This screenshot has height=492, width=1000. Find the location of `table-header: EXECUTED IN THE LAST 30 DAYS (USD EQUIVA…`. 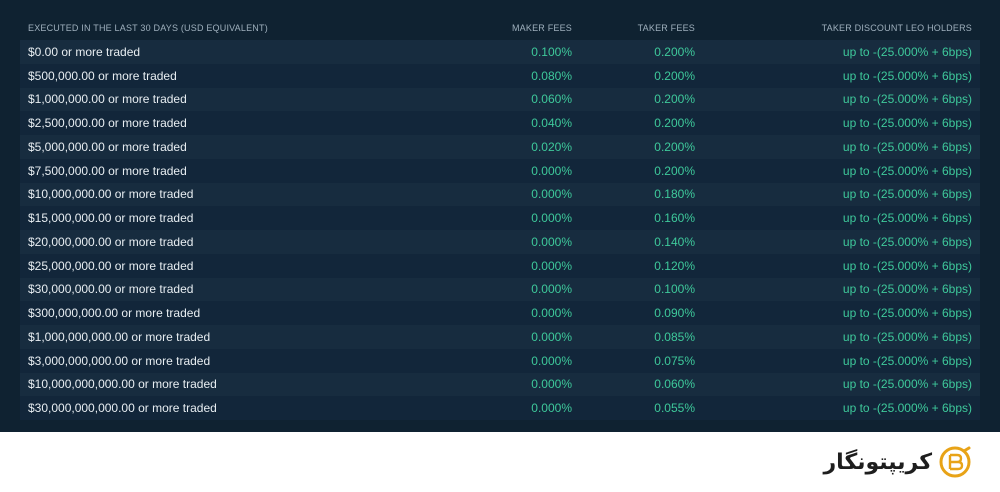

table-header: EXECUTED IN THE LAST 30 DAYS (USD EQUIVA… is located at coordinates (500, 28).